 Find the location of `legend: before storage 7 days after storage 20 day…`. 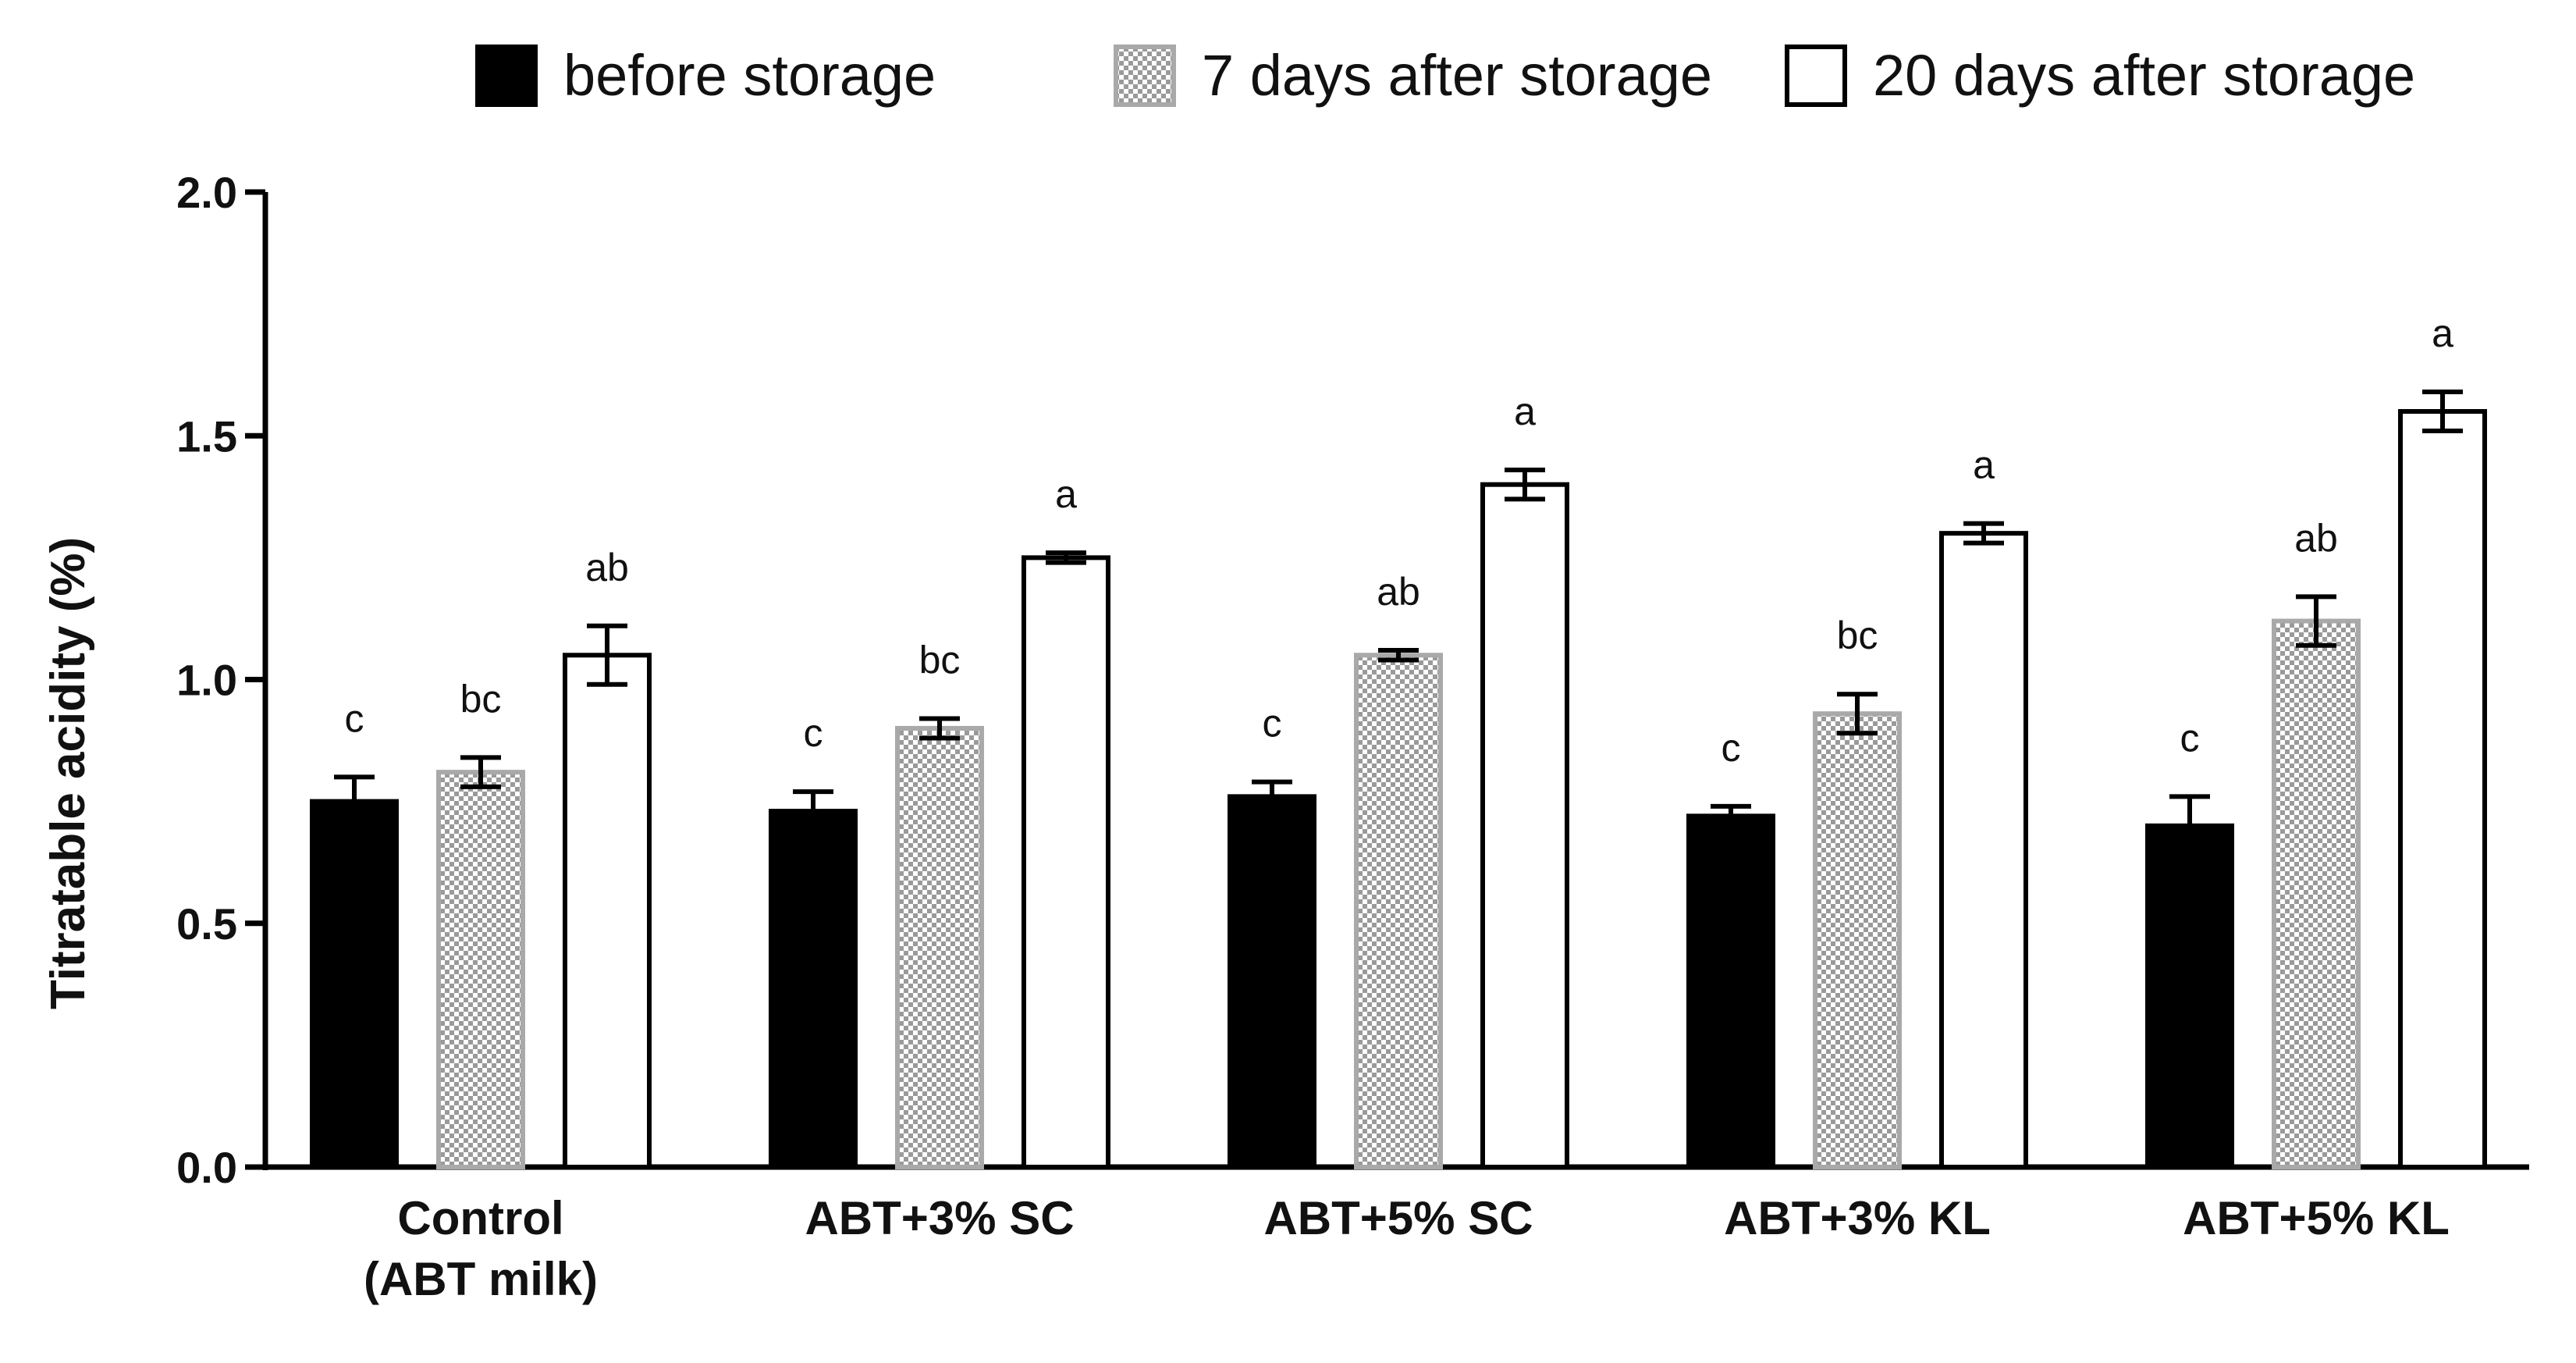

legend: before storage 7 days after storage 20 day… is located at coordinates (1445, 75).